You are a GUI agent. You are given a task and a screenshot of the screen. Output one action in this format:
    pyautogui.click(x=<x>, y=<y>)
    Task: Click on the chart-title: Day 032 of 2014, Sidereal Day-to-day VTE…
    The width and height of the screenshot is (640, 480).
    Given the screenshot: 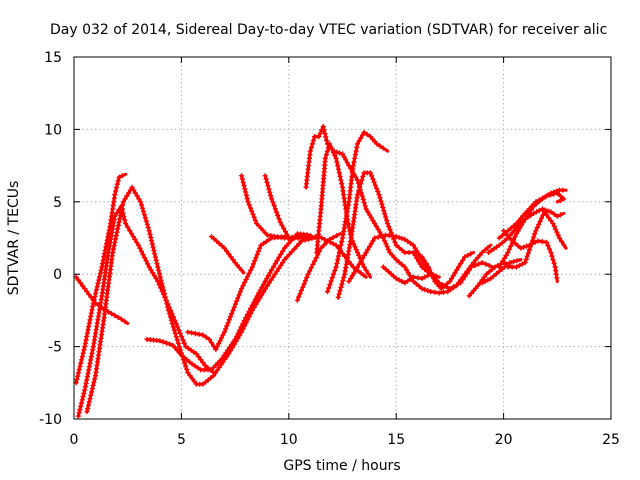 What is the action you would take?
    pyautogui.click(x=328, y=30)
    